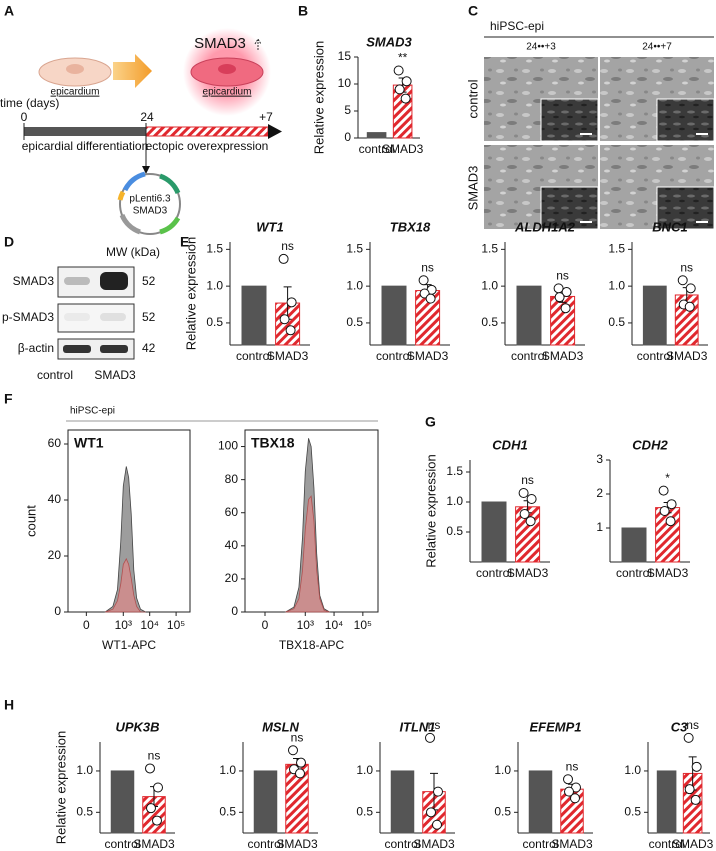  I want to click on lane-label: control, so click(55, 375).